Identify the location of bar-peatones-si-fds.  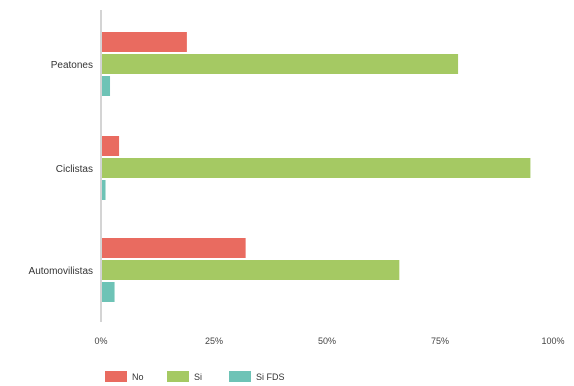
(106, 86).